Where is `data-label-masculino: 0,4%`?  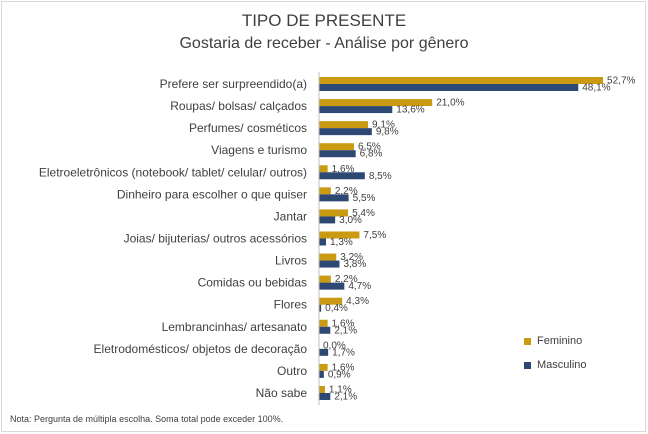
data-label-masculino: 0,4% is located at coordinates (336, 308).